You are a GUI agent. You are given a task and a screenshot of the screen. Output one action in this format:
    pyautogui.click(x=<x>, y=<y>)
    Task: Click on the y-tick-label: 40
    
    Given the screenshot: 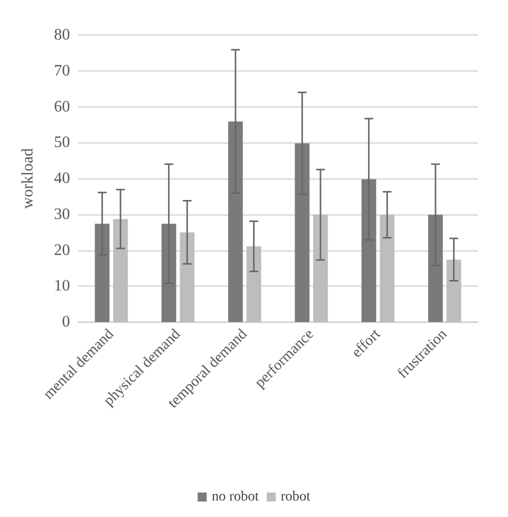 What is the action you would take?
    pyautogui.click(x=62, y=178)
    